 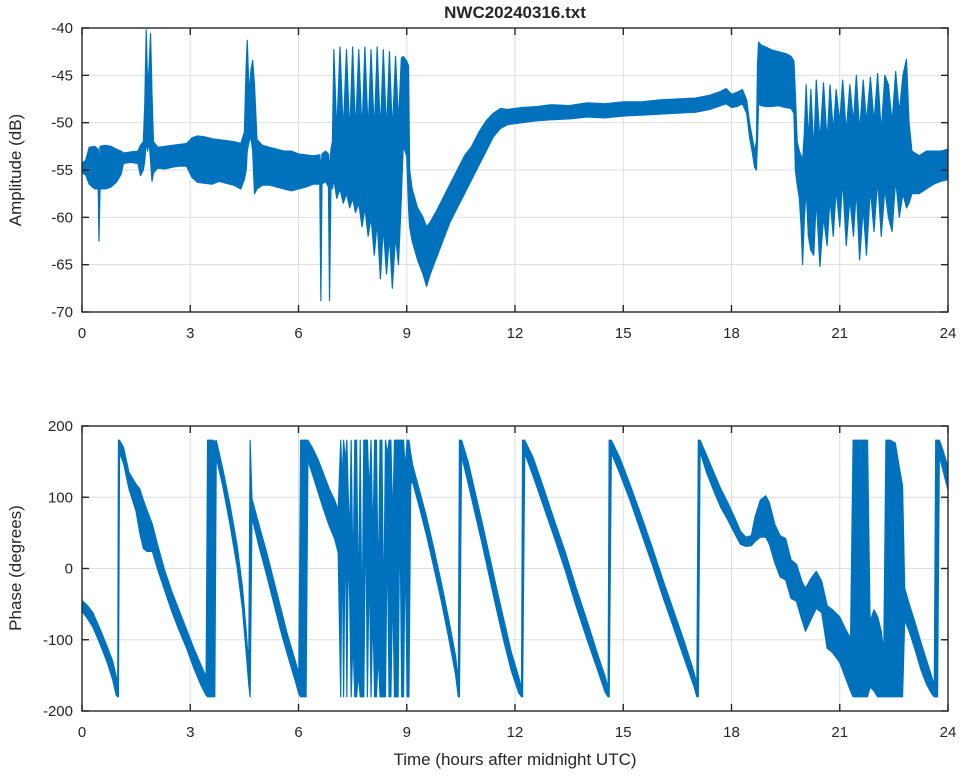 I want to click on y-tick-label: -55, so click(x=62, y=170).